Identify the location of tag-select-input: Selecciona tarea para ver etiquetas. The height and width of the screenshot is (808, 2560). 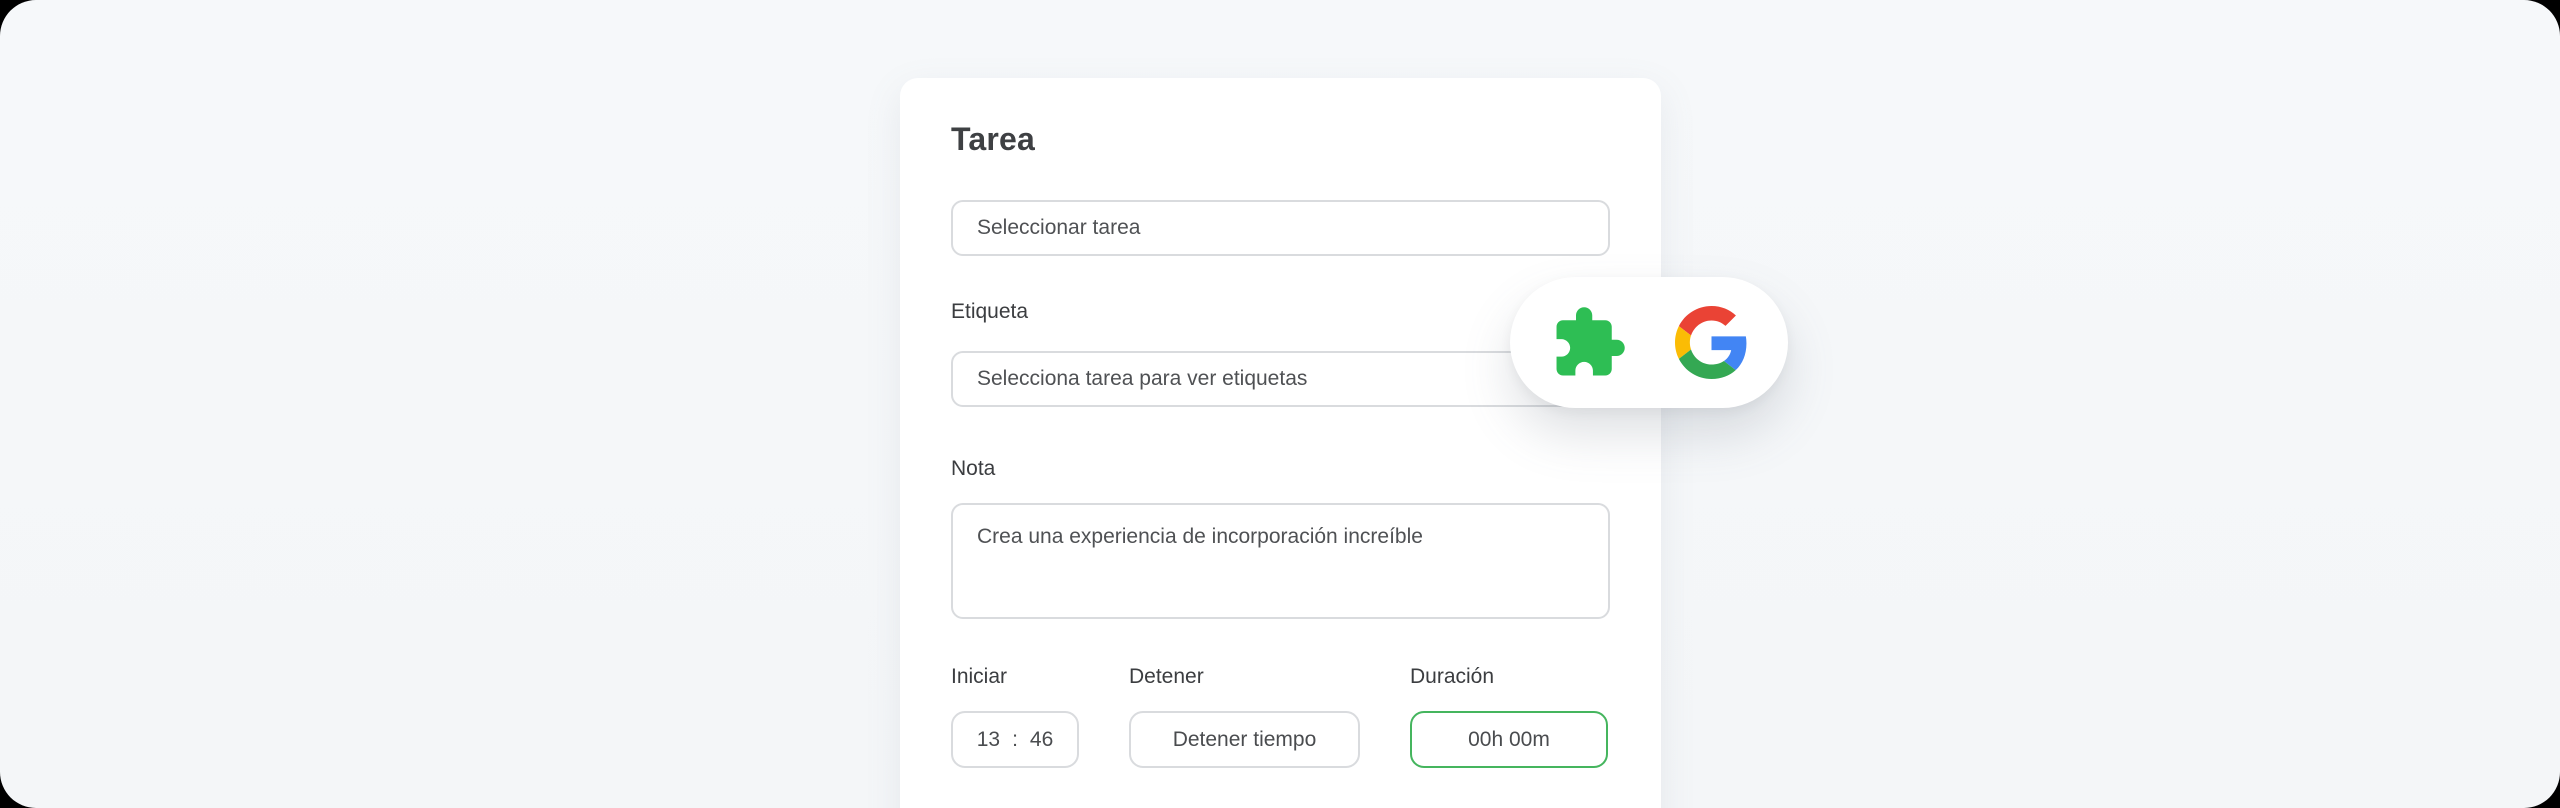
(1280, 379).